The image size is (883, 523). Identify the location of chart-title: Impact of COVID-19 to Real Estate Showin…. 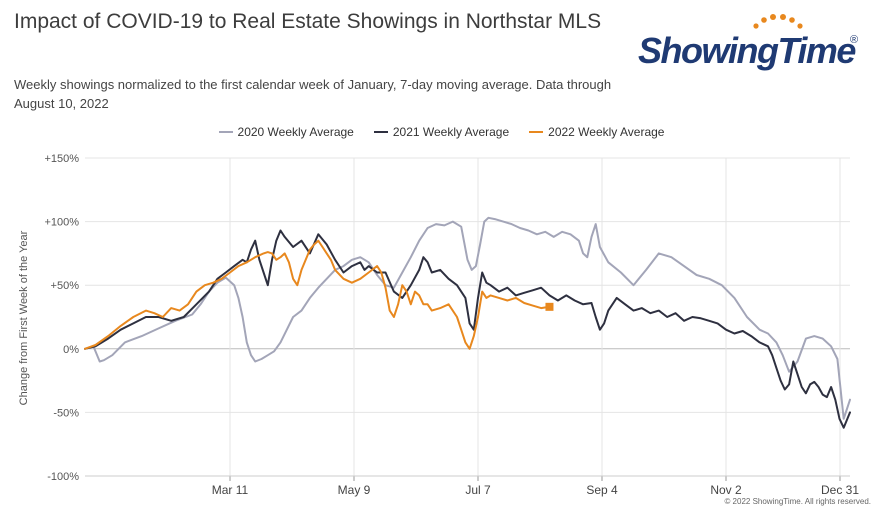
(308, 21).